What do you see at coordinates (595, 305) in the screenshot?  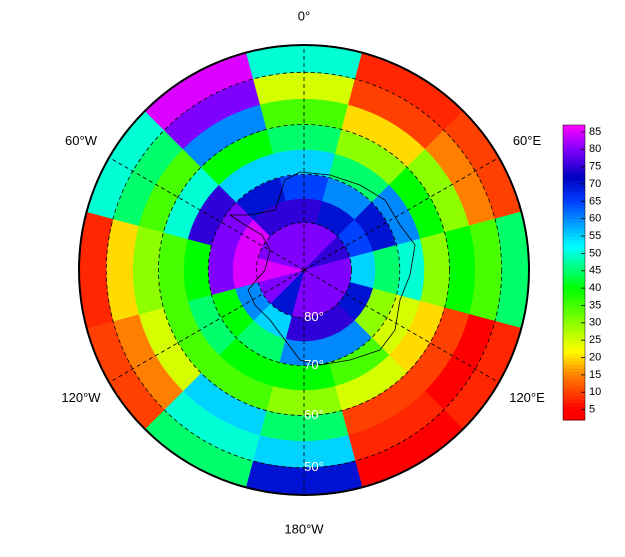 I see `colorbar-label: 35` at bounding box center [595, 305].